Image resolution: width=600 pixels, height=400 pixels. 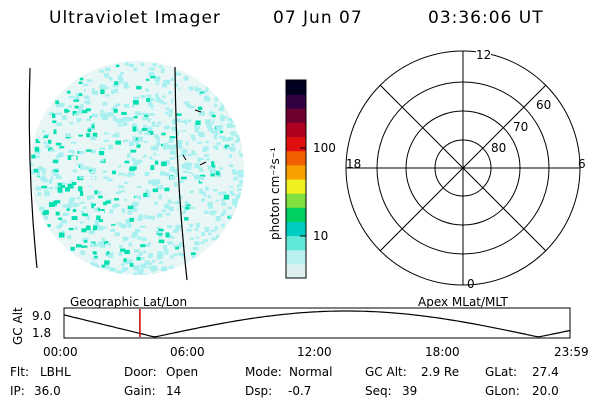 I want to click on timeline-xtick-1800: 18:00, so click(x=442, y=352).